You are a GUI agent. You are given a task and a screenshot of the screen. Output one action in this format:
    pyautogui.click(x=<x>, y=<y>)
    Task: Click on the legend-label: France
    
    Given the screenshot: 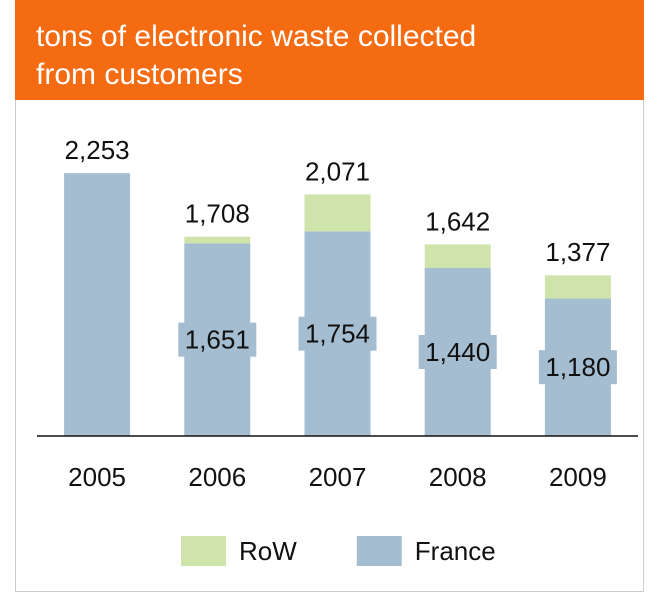 What is the action you would take?
    pyautogui.click(x=455, y=551)
    